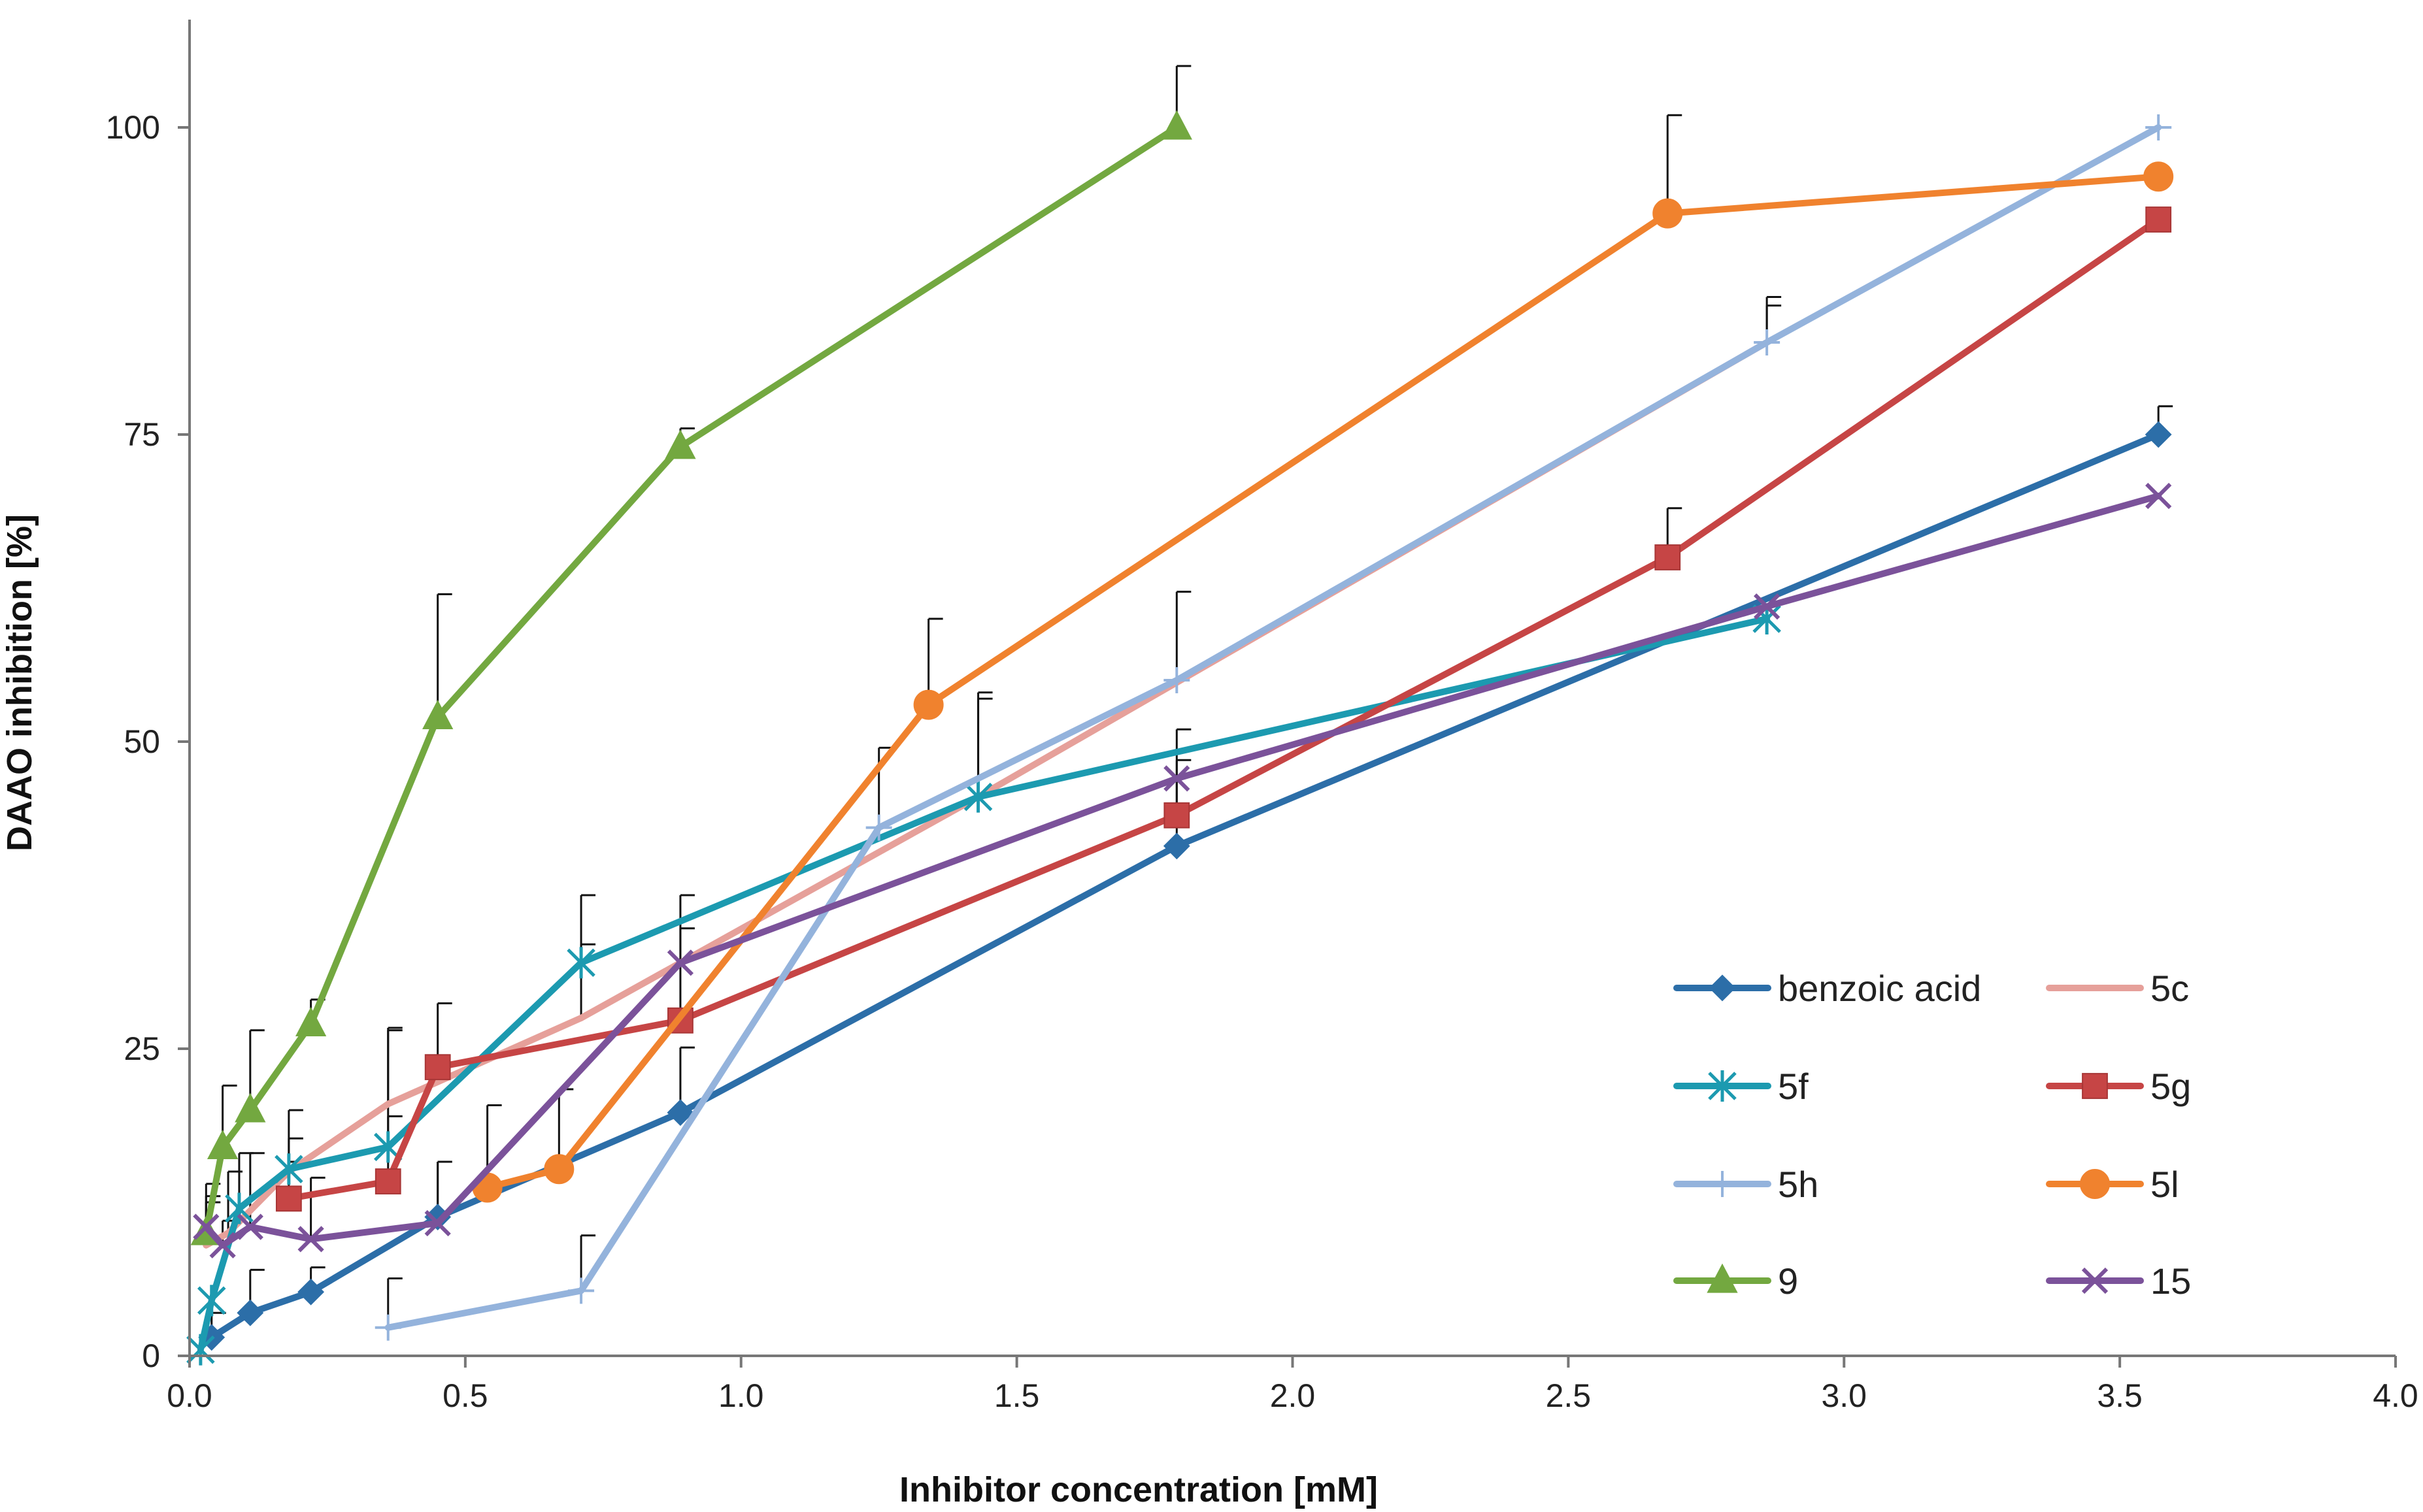 This screenshot has height=1512, width=2423. Describe the element at coordinates (2117, 988) in the screenshot. I see `legend-entry-5c: 5c` at that location.